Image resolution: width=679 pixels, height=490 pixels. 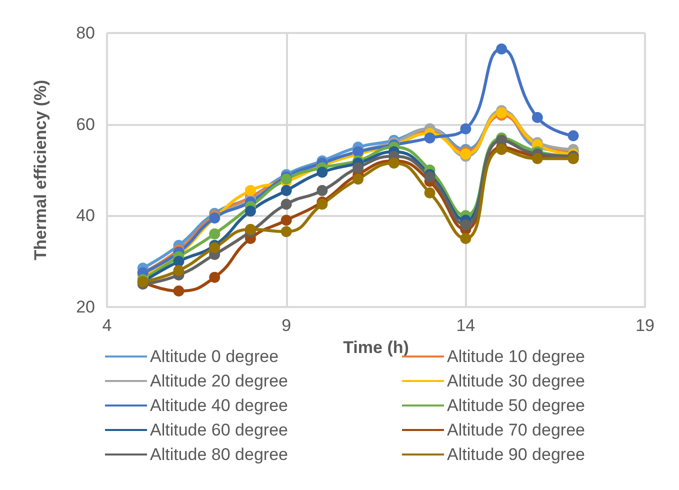 What do you see at coordinates (516, 381) in the screenshot?
I see `legend-label: Altitude 30 degree` at bounding box center [516, 381].